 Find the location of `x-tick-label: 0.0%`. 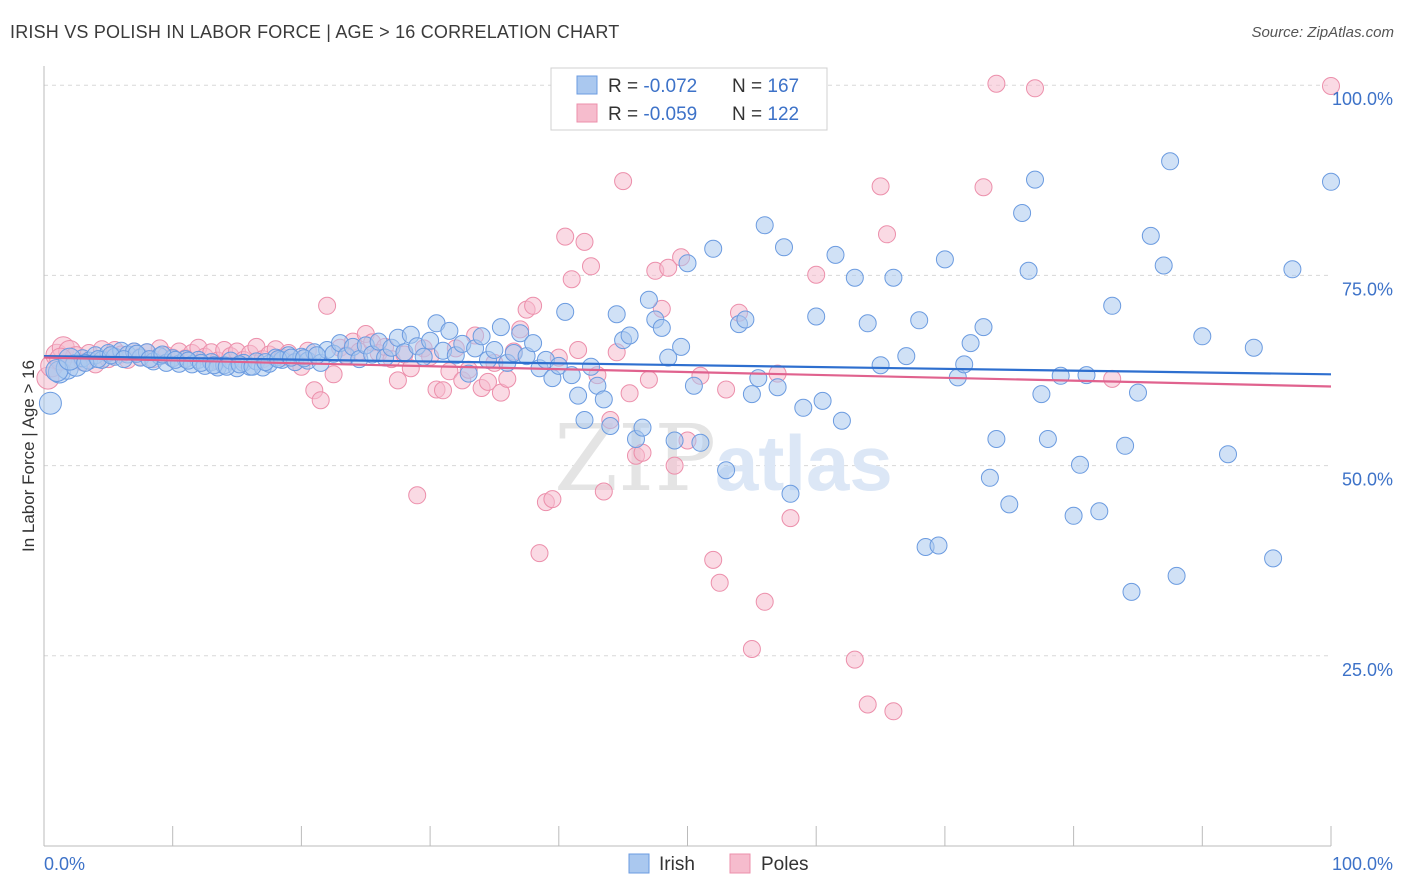

x-tick-label: 0.0% is located at coordinates (64, 864).